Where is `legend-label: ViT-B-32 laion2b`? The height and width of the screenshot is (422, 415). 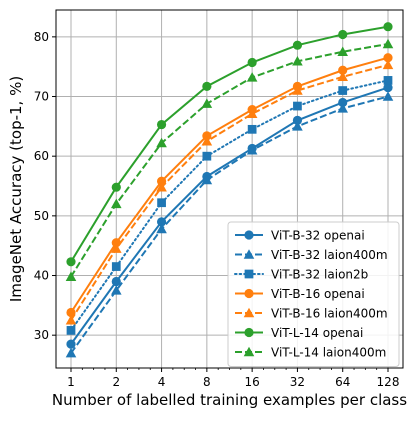
legend-label: ViT-B-32 laion2b is located at coordinates (319, 275).